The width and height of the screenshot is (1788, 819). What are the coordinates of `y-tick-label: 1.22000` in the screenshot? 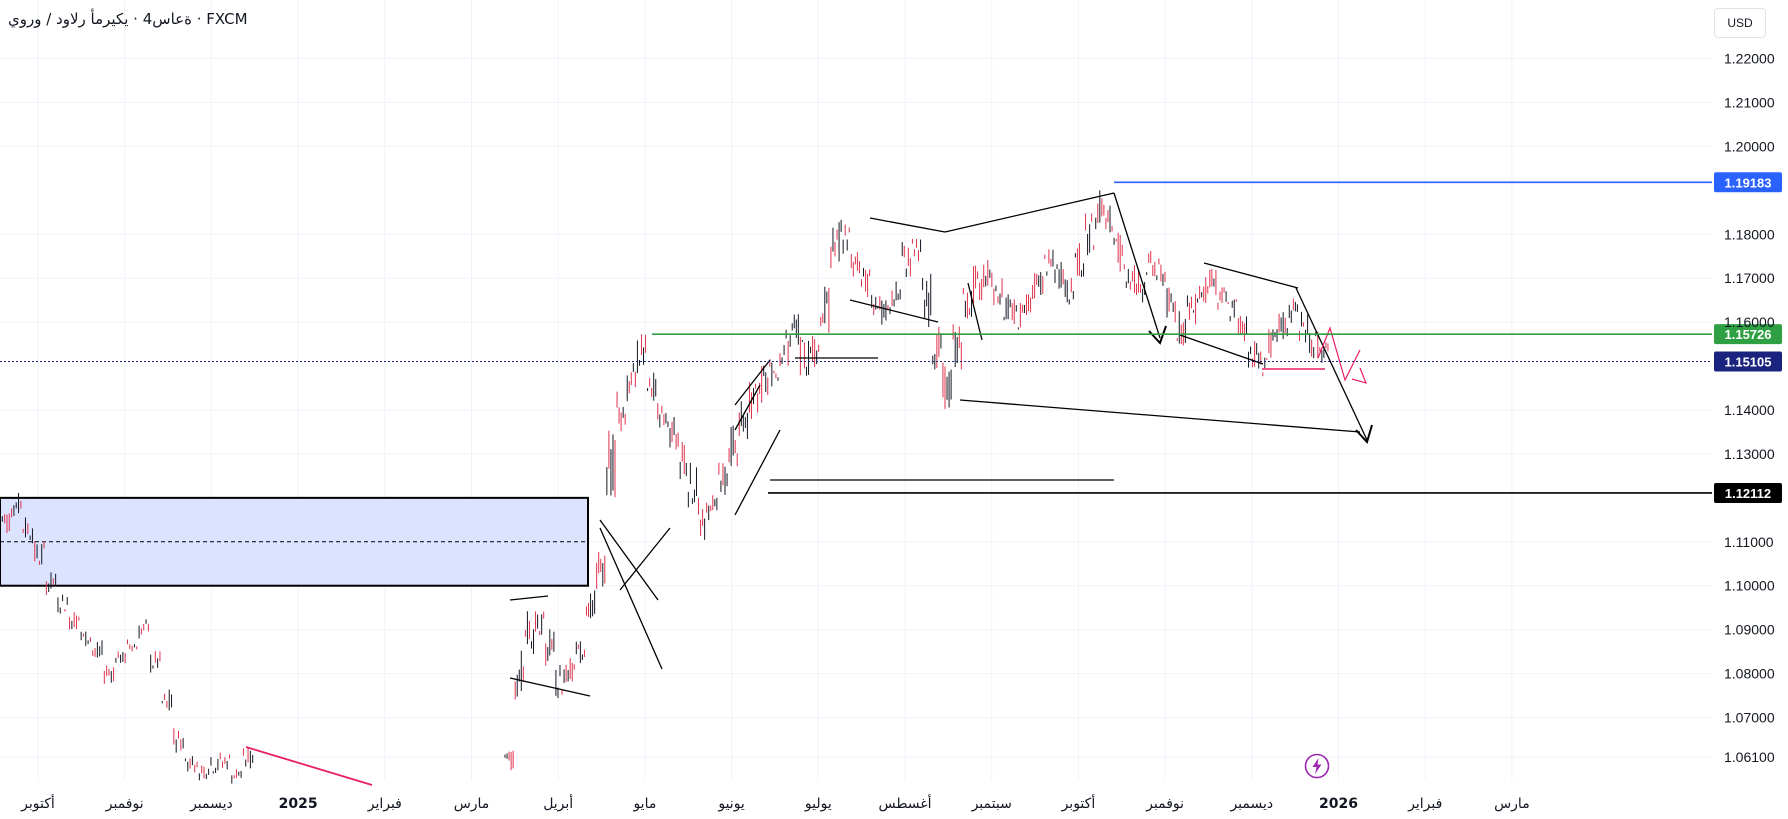 It's located at (1749, 59).